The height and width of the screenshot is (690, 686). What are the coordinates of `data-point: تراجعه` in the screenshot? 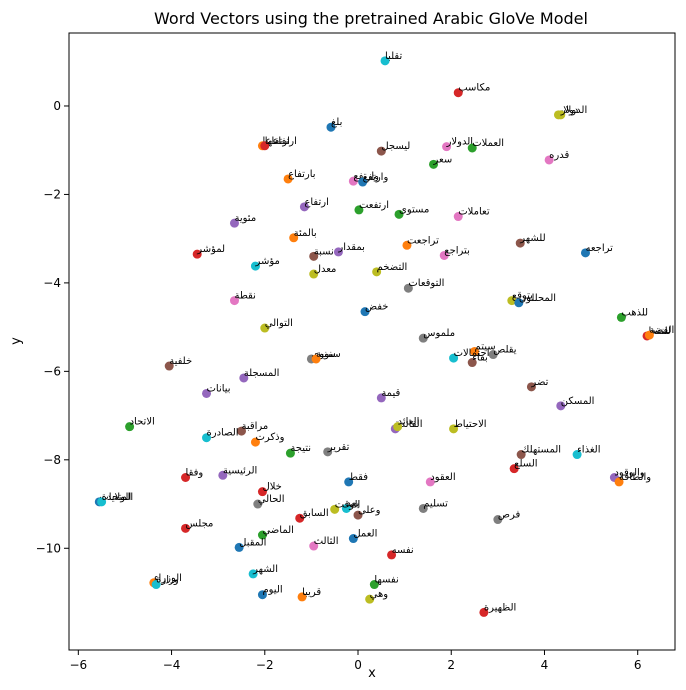 It's located at (596, 250).